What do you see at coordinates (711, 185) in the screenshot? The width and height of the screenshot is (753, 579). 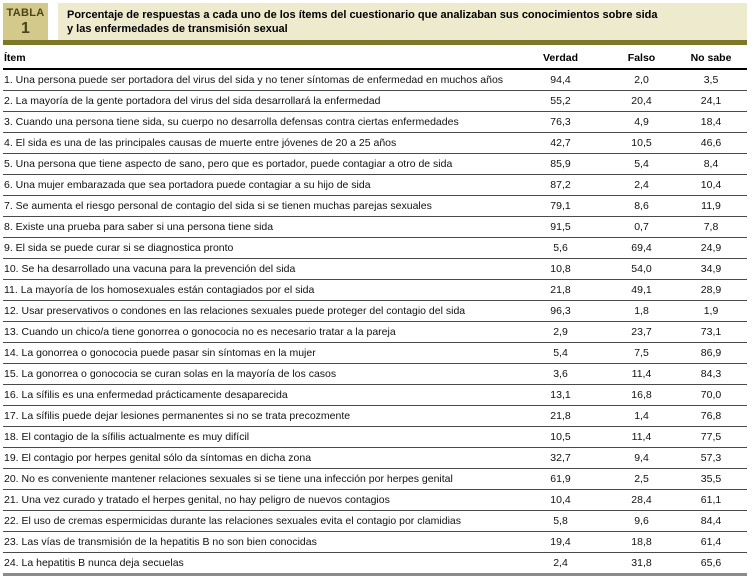 I see `row-nosabe-value: 10,4` at bounding box center [711, 185].